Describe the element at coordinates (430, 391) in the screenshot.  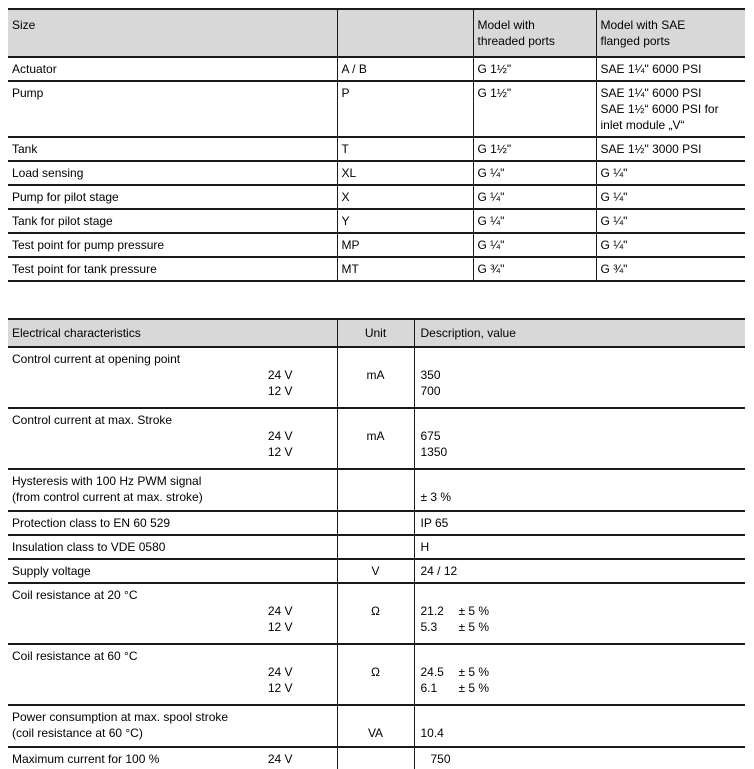
I see `value: 700` at that location.